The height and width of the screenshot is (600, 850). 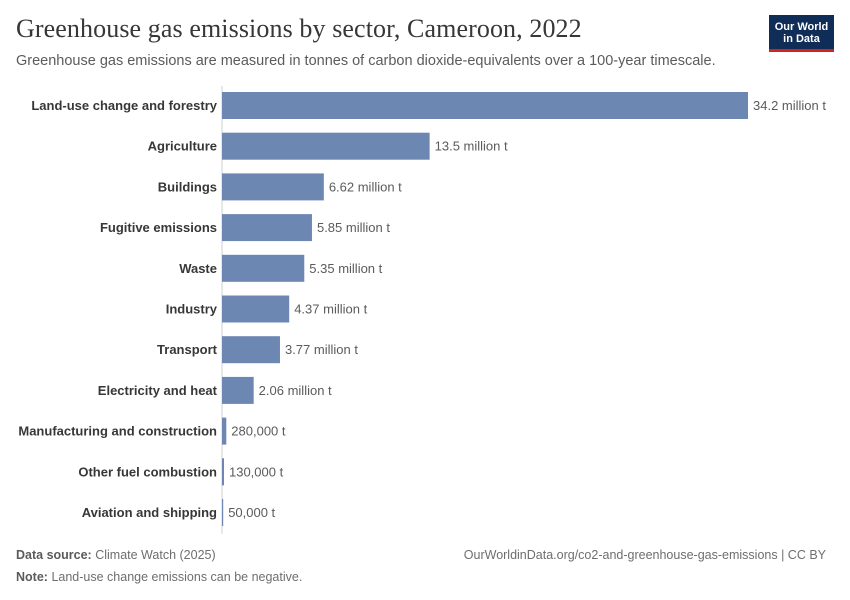 I want to click on value-label: 6.62 million t, so click(x=365, y=186).